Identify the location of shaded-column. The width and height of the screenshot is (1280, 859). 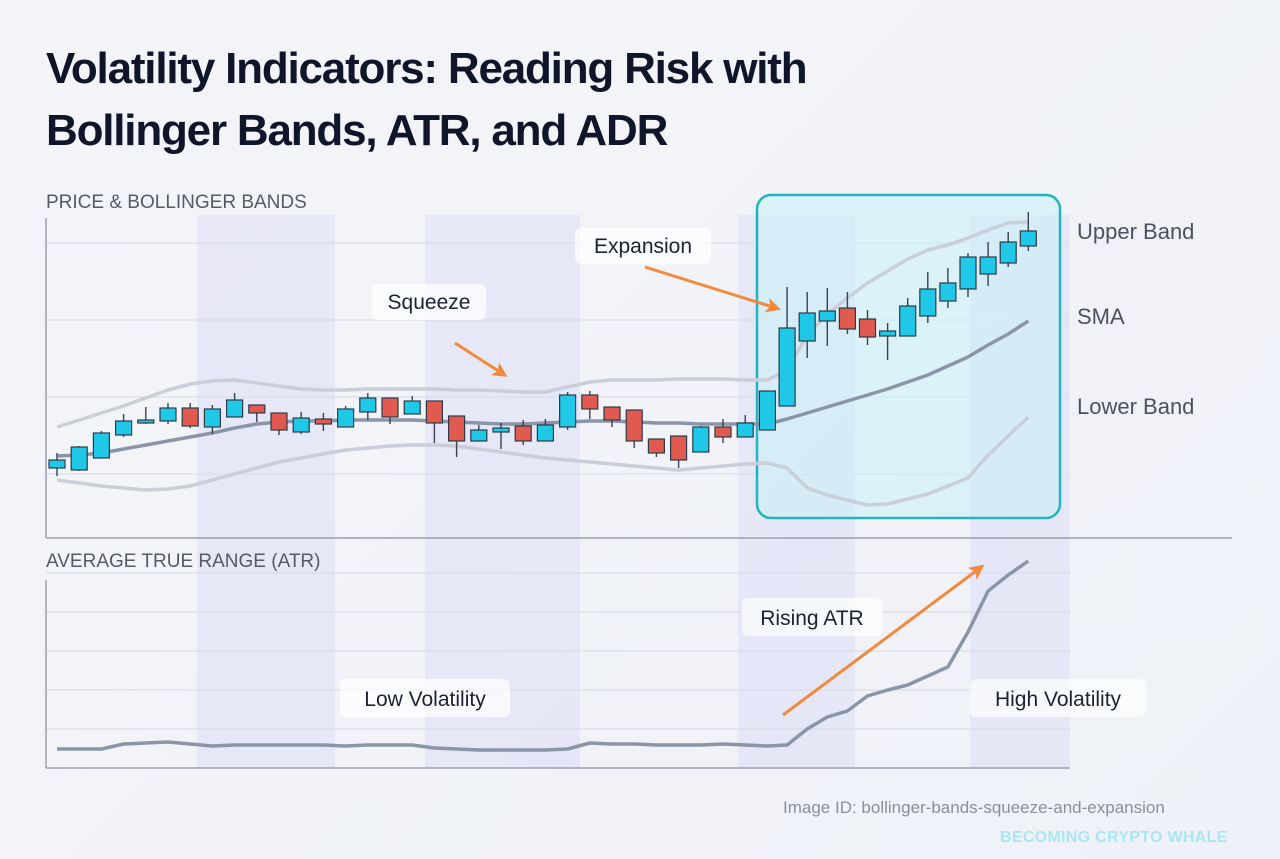
(266, 491).